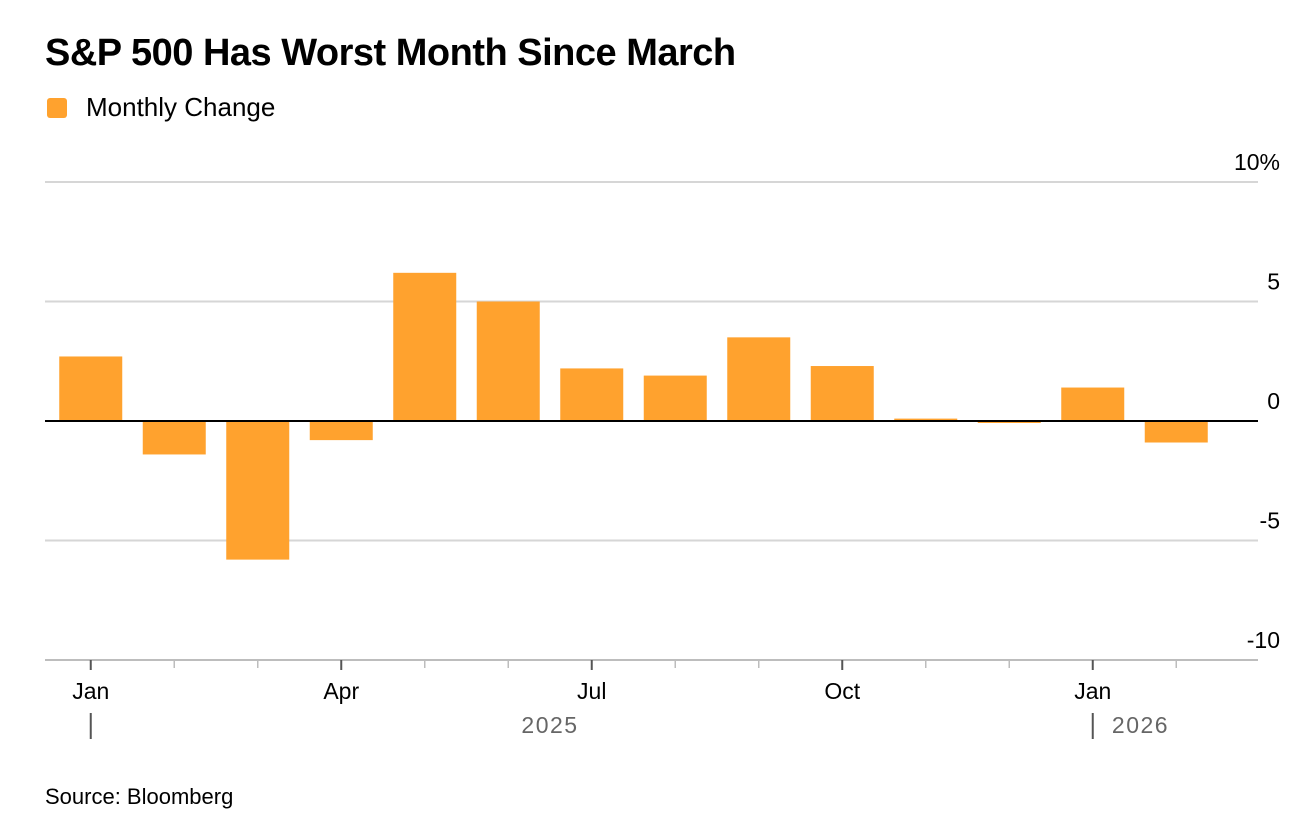 This screenshot has width=1302, height=838. What do you see at coordinates (1140, 725) in the screenshot?
I see `year-label: 2026` at bounding box center [1140, 725].